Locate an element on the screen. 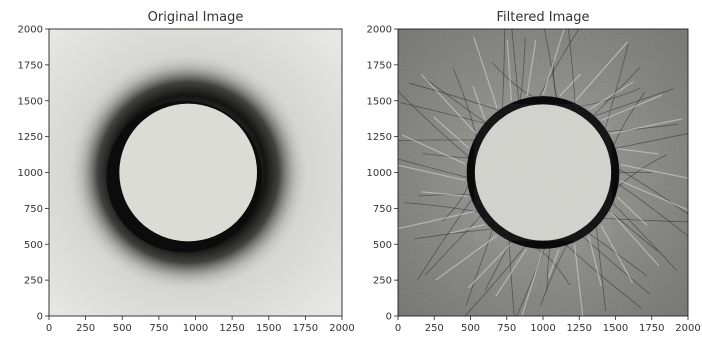 The width and height of the screenshot is (702, 340). solar-disk is located at coordinates (188, 172).